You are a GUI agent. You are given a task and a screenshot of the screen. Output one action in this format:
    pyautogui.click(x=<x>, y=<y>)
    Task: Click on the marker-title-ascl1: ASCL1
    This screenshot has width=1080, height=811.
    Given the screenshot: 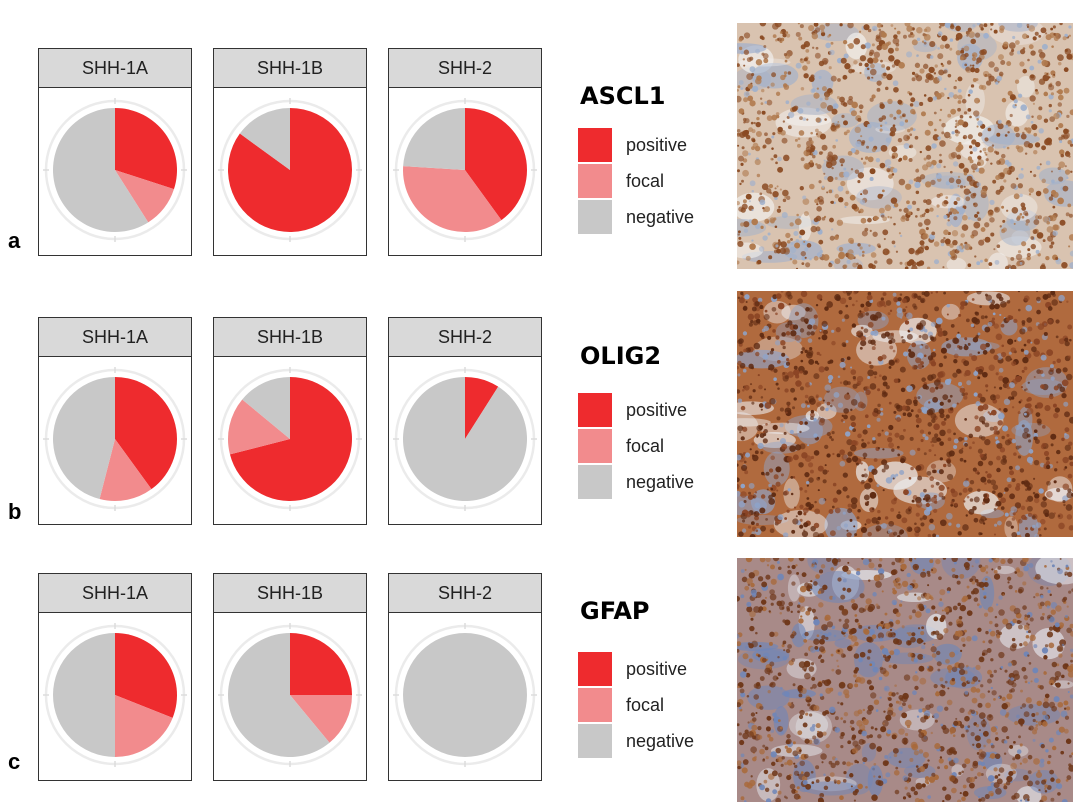 What is the action you would take?
    pyautogui.click(x=623, y=96)
    